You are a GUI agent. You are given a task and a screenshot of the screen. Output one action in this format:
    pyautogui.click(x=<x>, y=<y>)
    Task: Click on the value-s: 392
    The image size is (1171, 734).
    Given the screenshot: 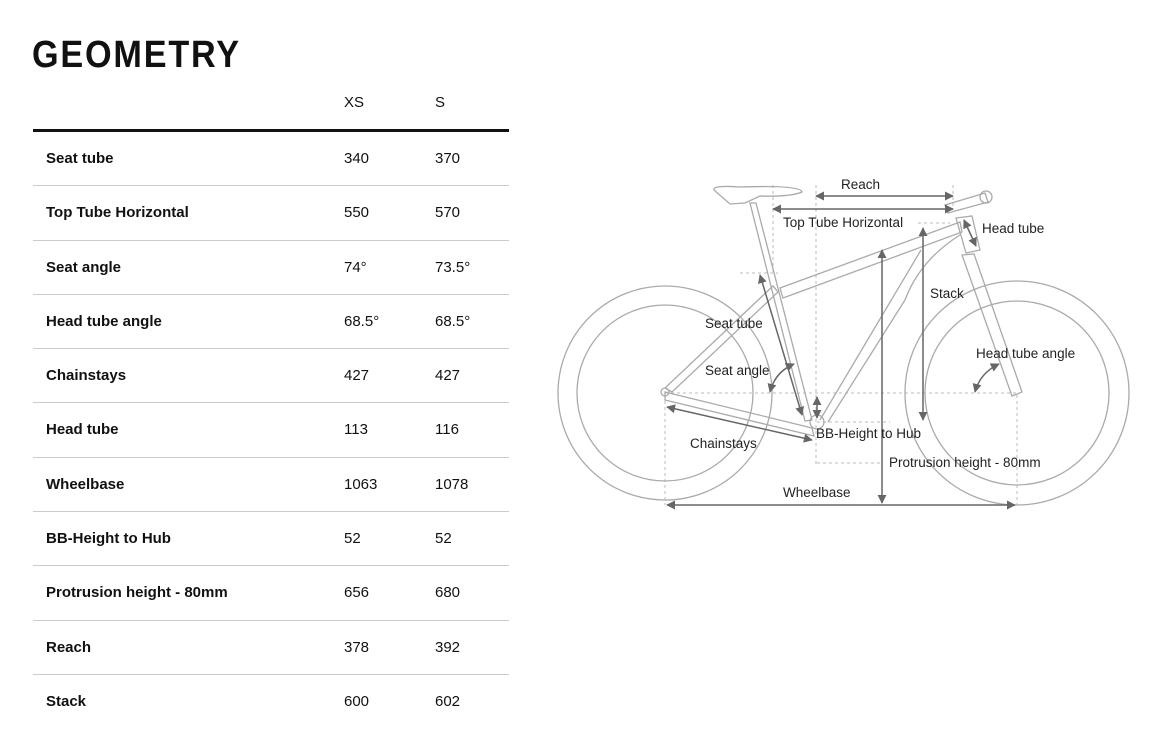 What is the action you would take?
    pyautogui.click(x=448, y=647)
    